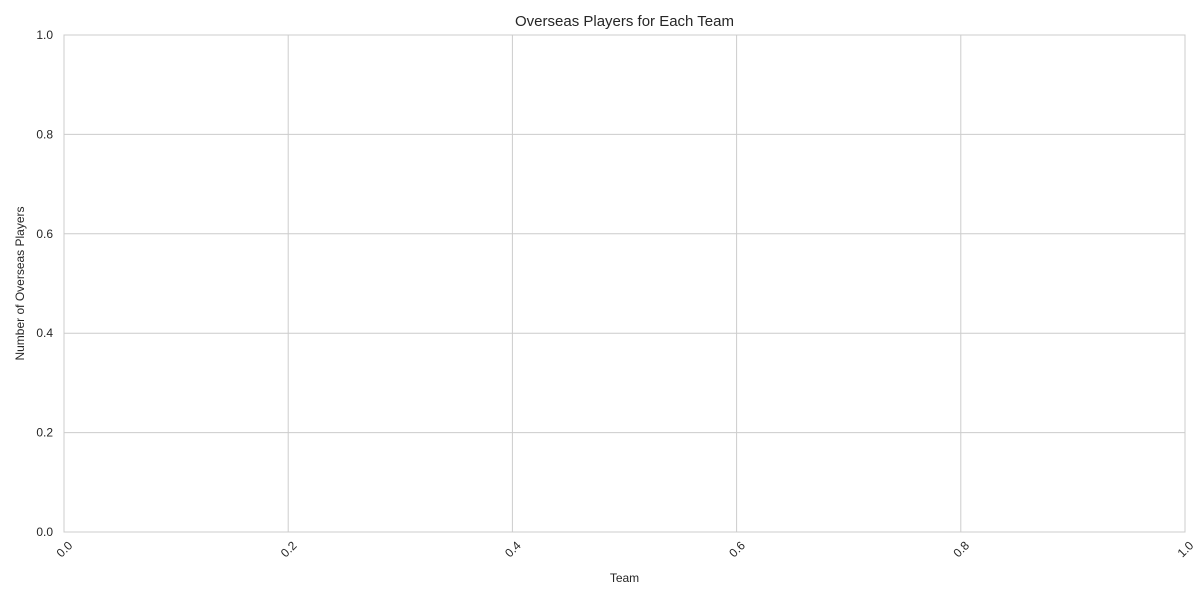 The image size is (1200, 600). Describe the element at coordinates (44, 134) in the screenshot. I see `y-tick-label: 0.8` at that location.